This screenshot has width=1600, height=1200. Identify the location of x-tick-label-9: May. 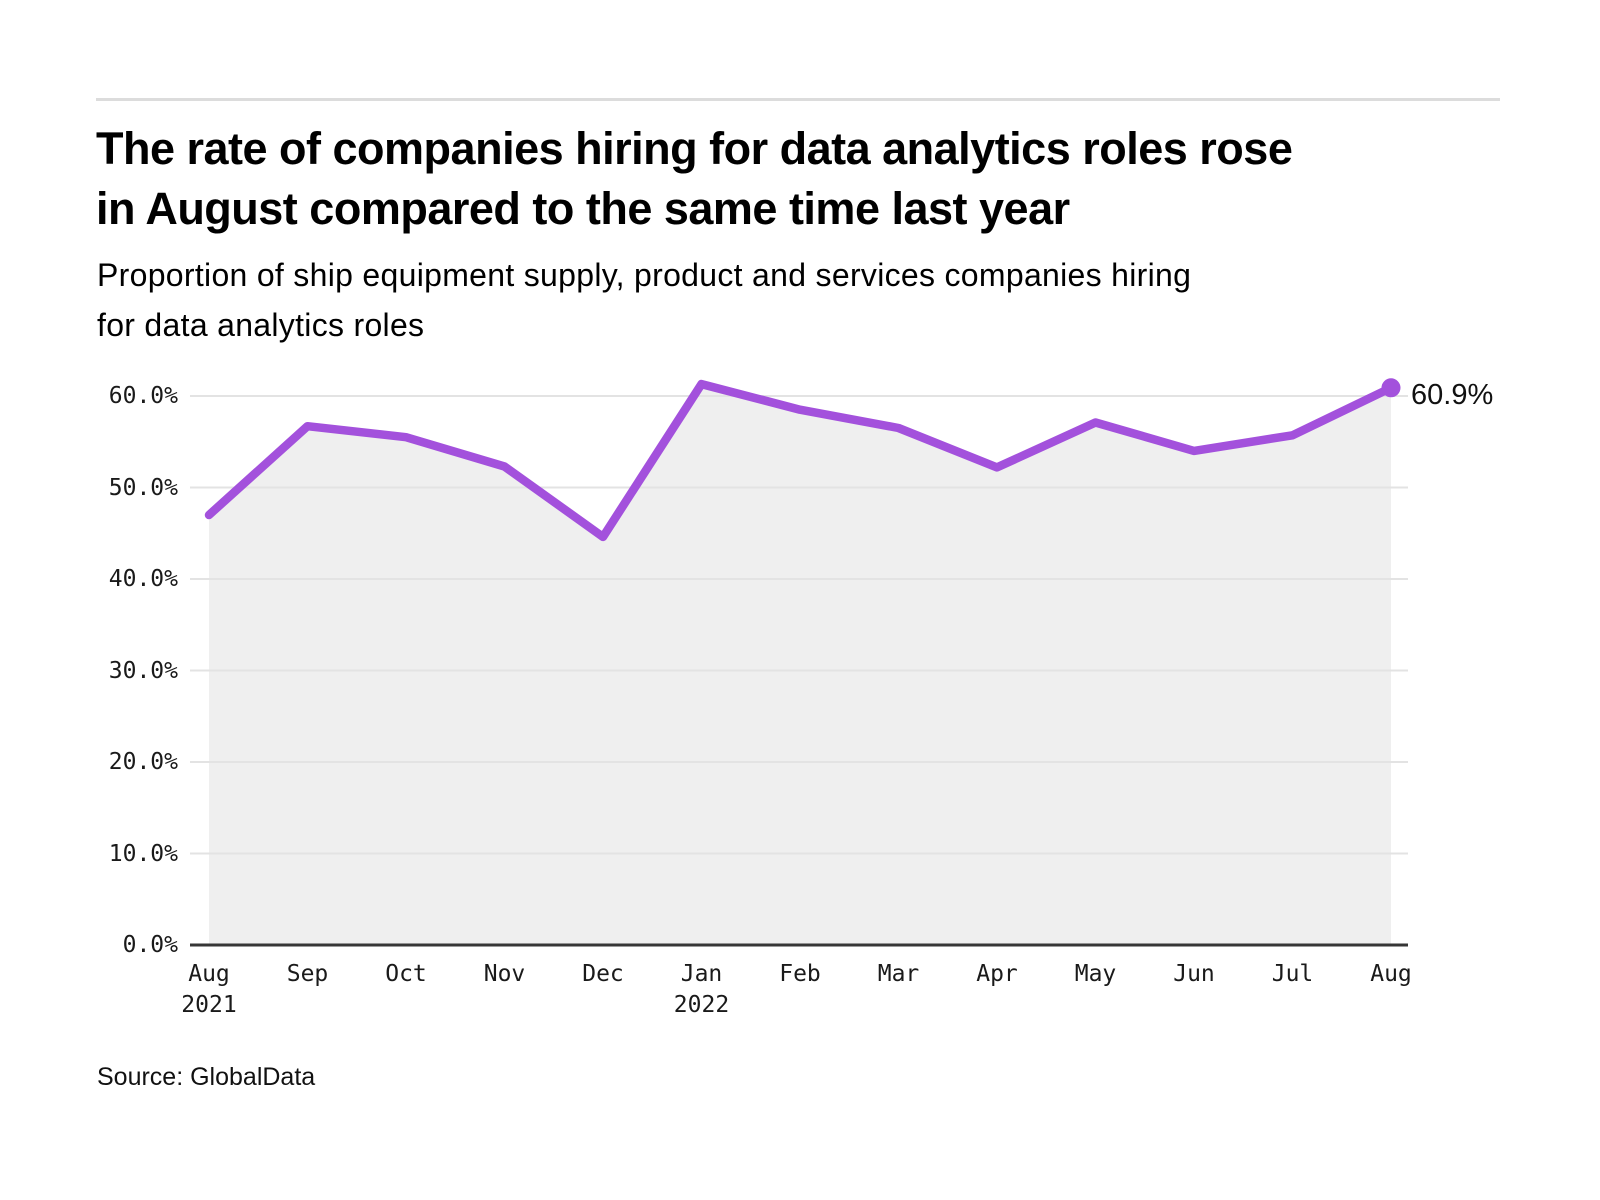
(1095, 974).